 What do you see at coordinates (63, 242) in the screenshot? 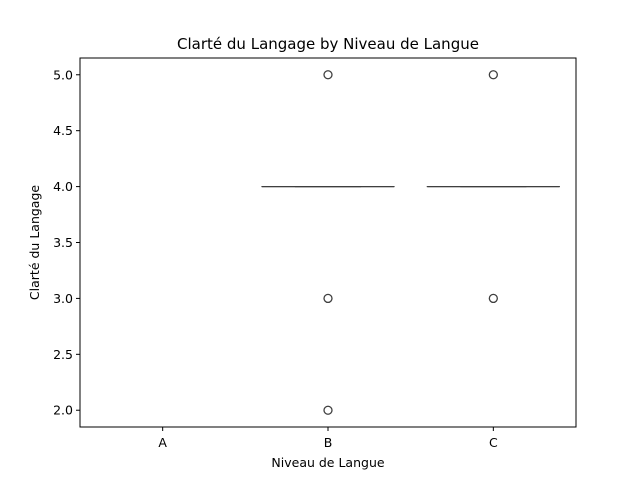
I see `y-tick-label: 3.5` at bounding box center [63, 242].